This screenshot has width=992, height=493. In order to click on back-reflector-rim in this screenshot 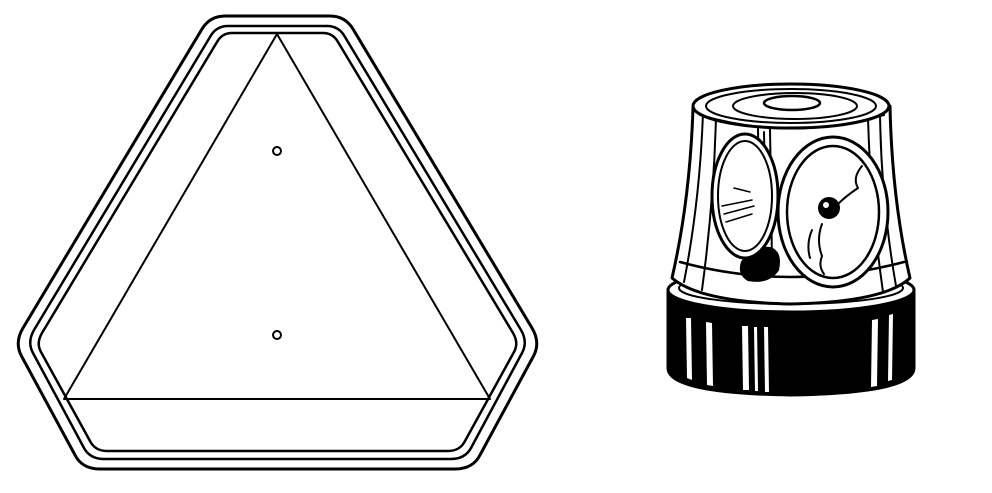, I will do `click(745, 196)`.